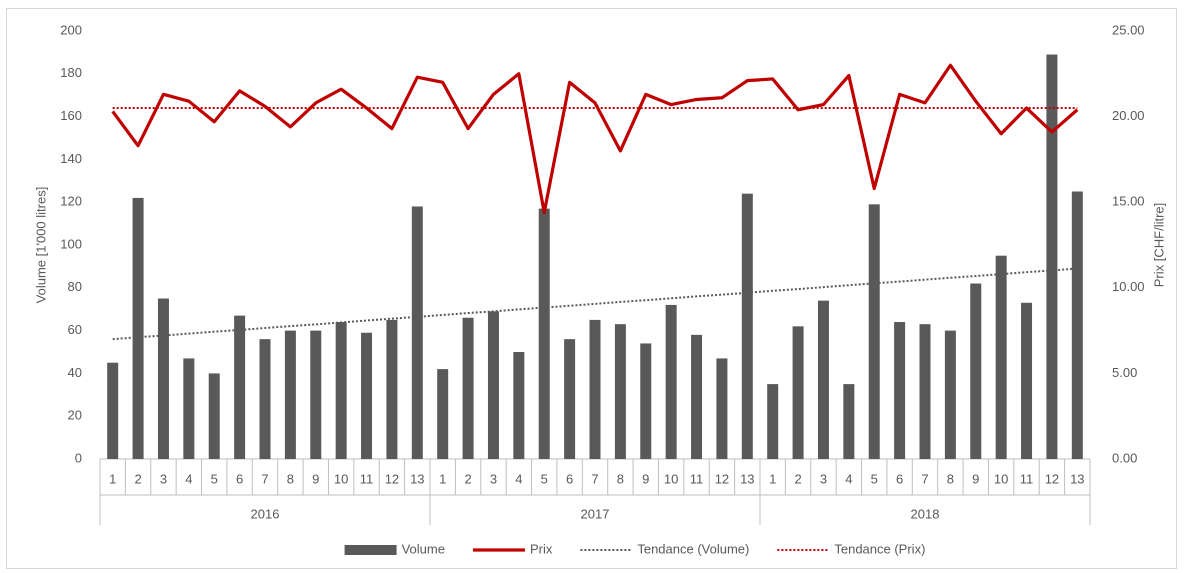 Image resolution: width=1184 pixels, height=573 pixels. What do you see at coordinates (75, 415) in the screenshot?
I see `y-tick-label: 20` at bounding box center [75, 415].